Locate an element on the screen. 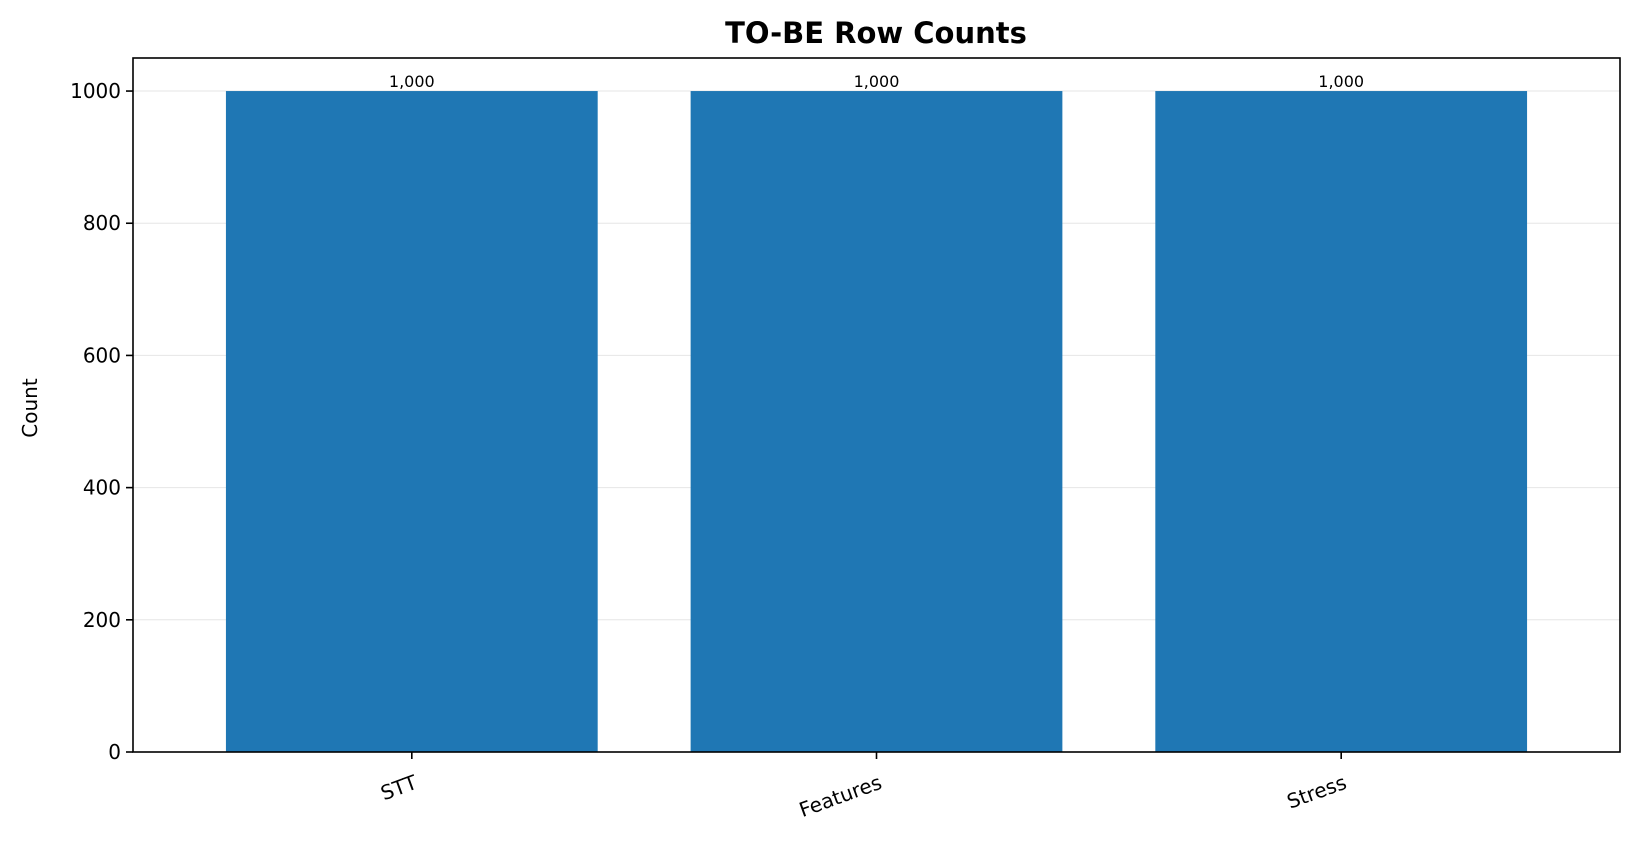  x-tick-label: Features is located at coordinates (840, 796).